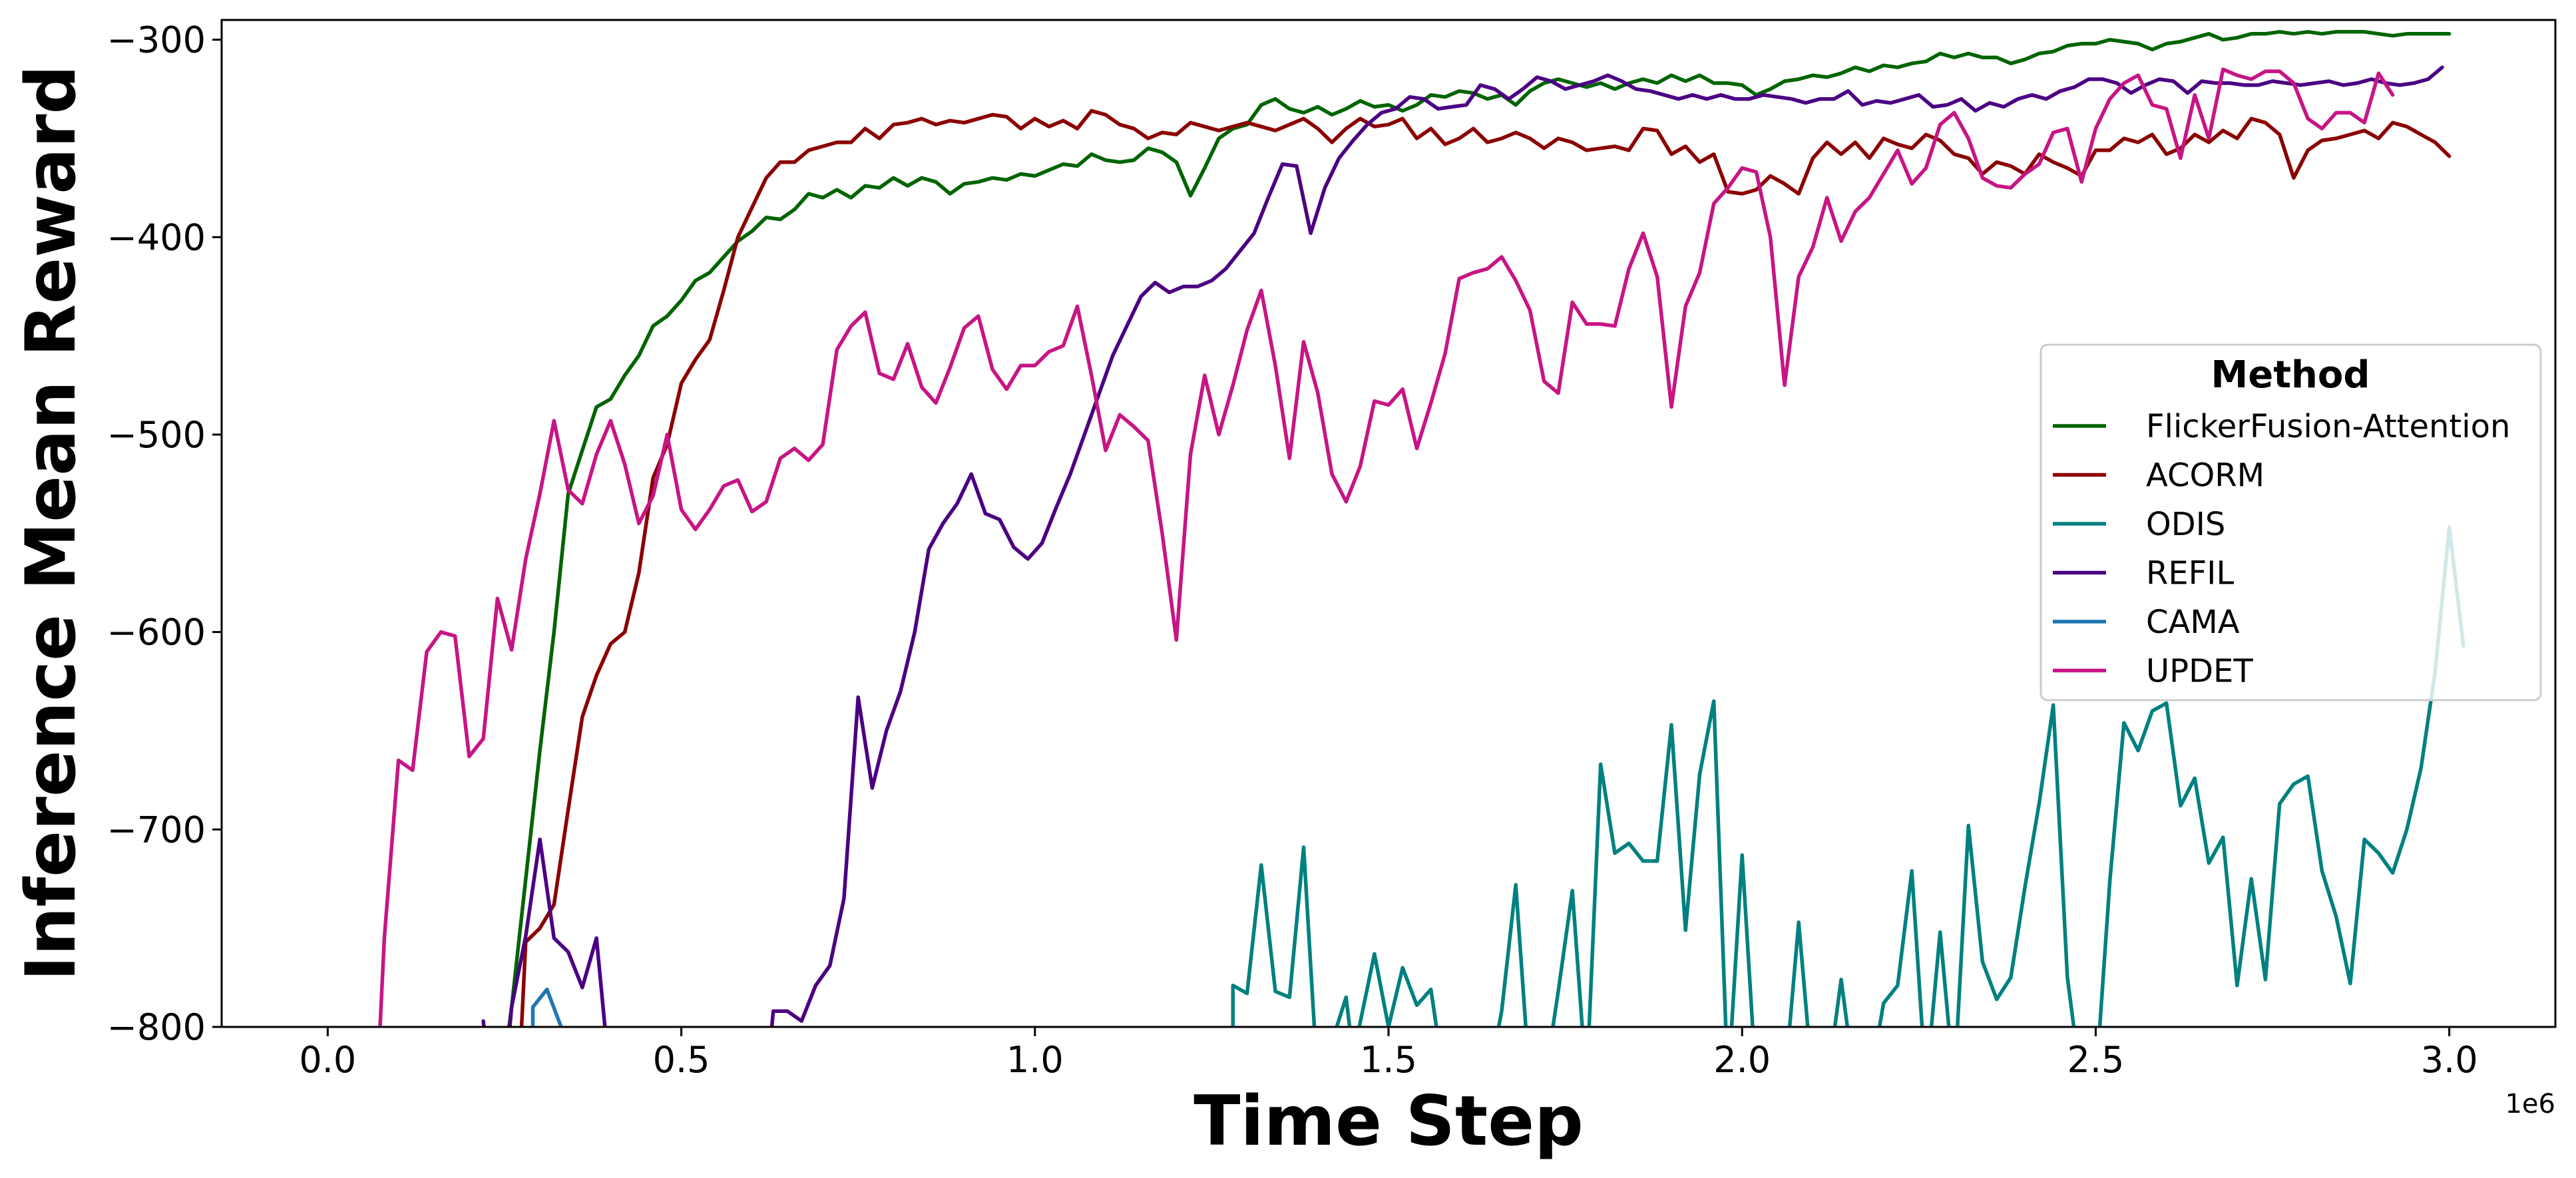  I want to click on y-tick-label-1: −700, so click(156, 830).